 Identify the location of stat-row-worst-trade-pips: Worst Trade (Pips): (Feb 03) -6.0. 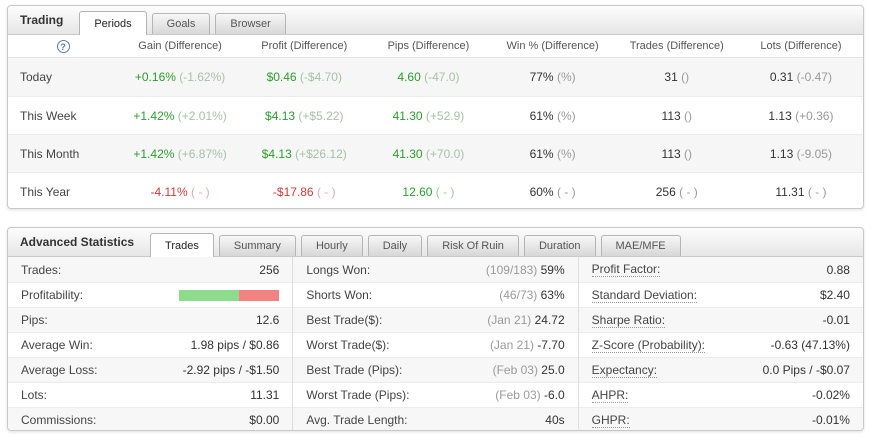
(435, 394).